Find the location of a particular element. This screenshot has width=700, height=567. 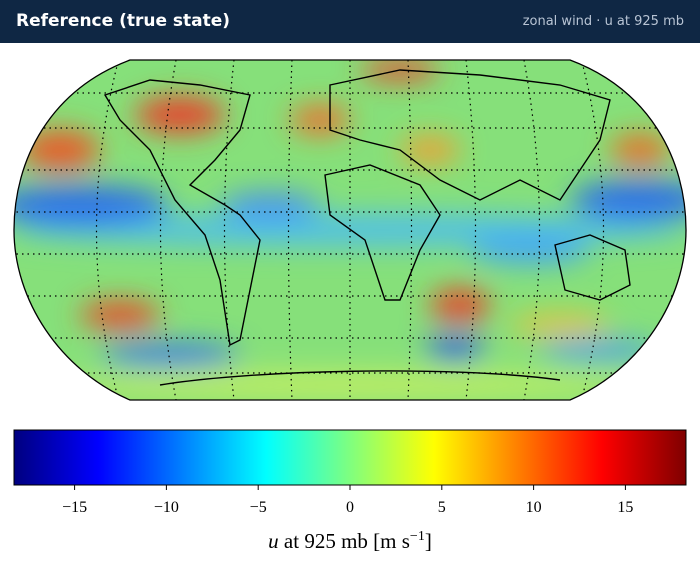

header-subtitle: zonal wind · u at 925 mb is located at coordinates (603, 21).